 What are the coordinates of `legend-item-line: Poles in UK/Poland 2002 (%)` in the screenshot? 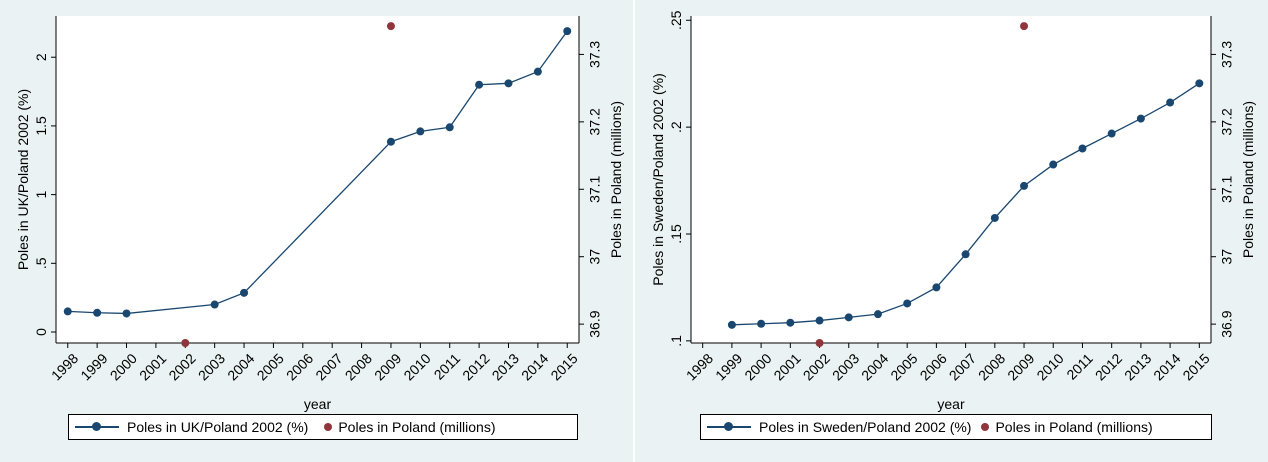 It's located at (191, 427).